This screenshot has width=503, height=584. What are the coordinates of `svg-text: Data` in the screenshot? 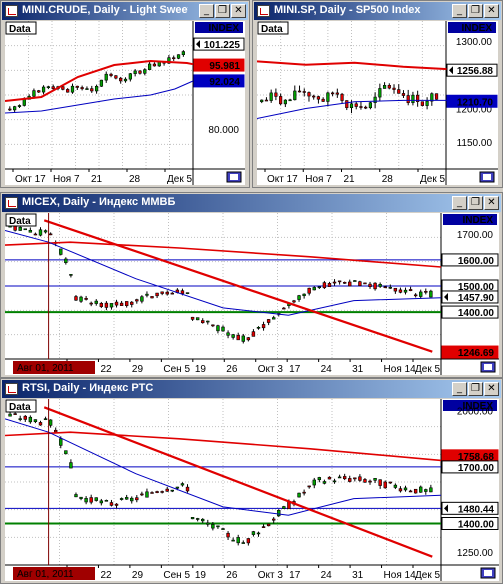 It's located at (20, 221).